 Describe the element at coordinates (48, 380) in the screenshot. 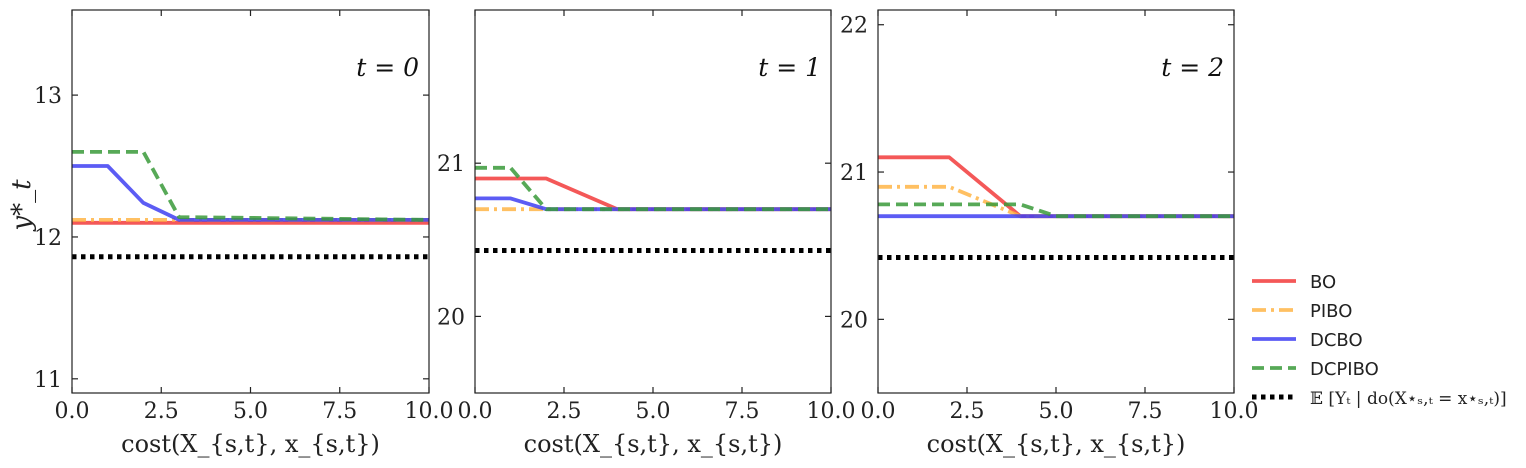

I see `y-tick-label: 11` at that location.